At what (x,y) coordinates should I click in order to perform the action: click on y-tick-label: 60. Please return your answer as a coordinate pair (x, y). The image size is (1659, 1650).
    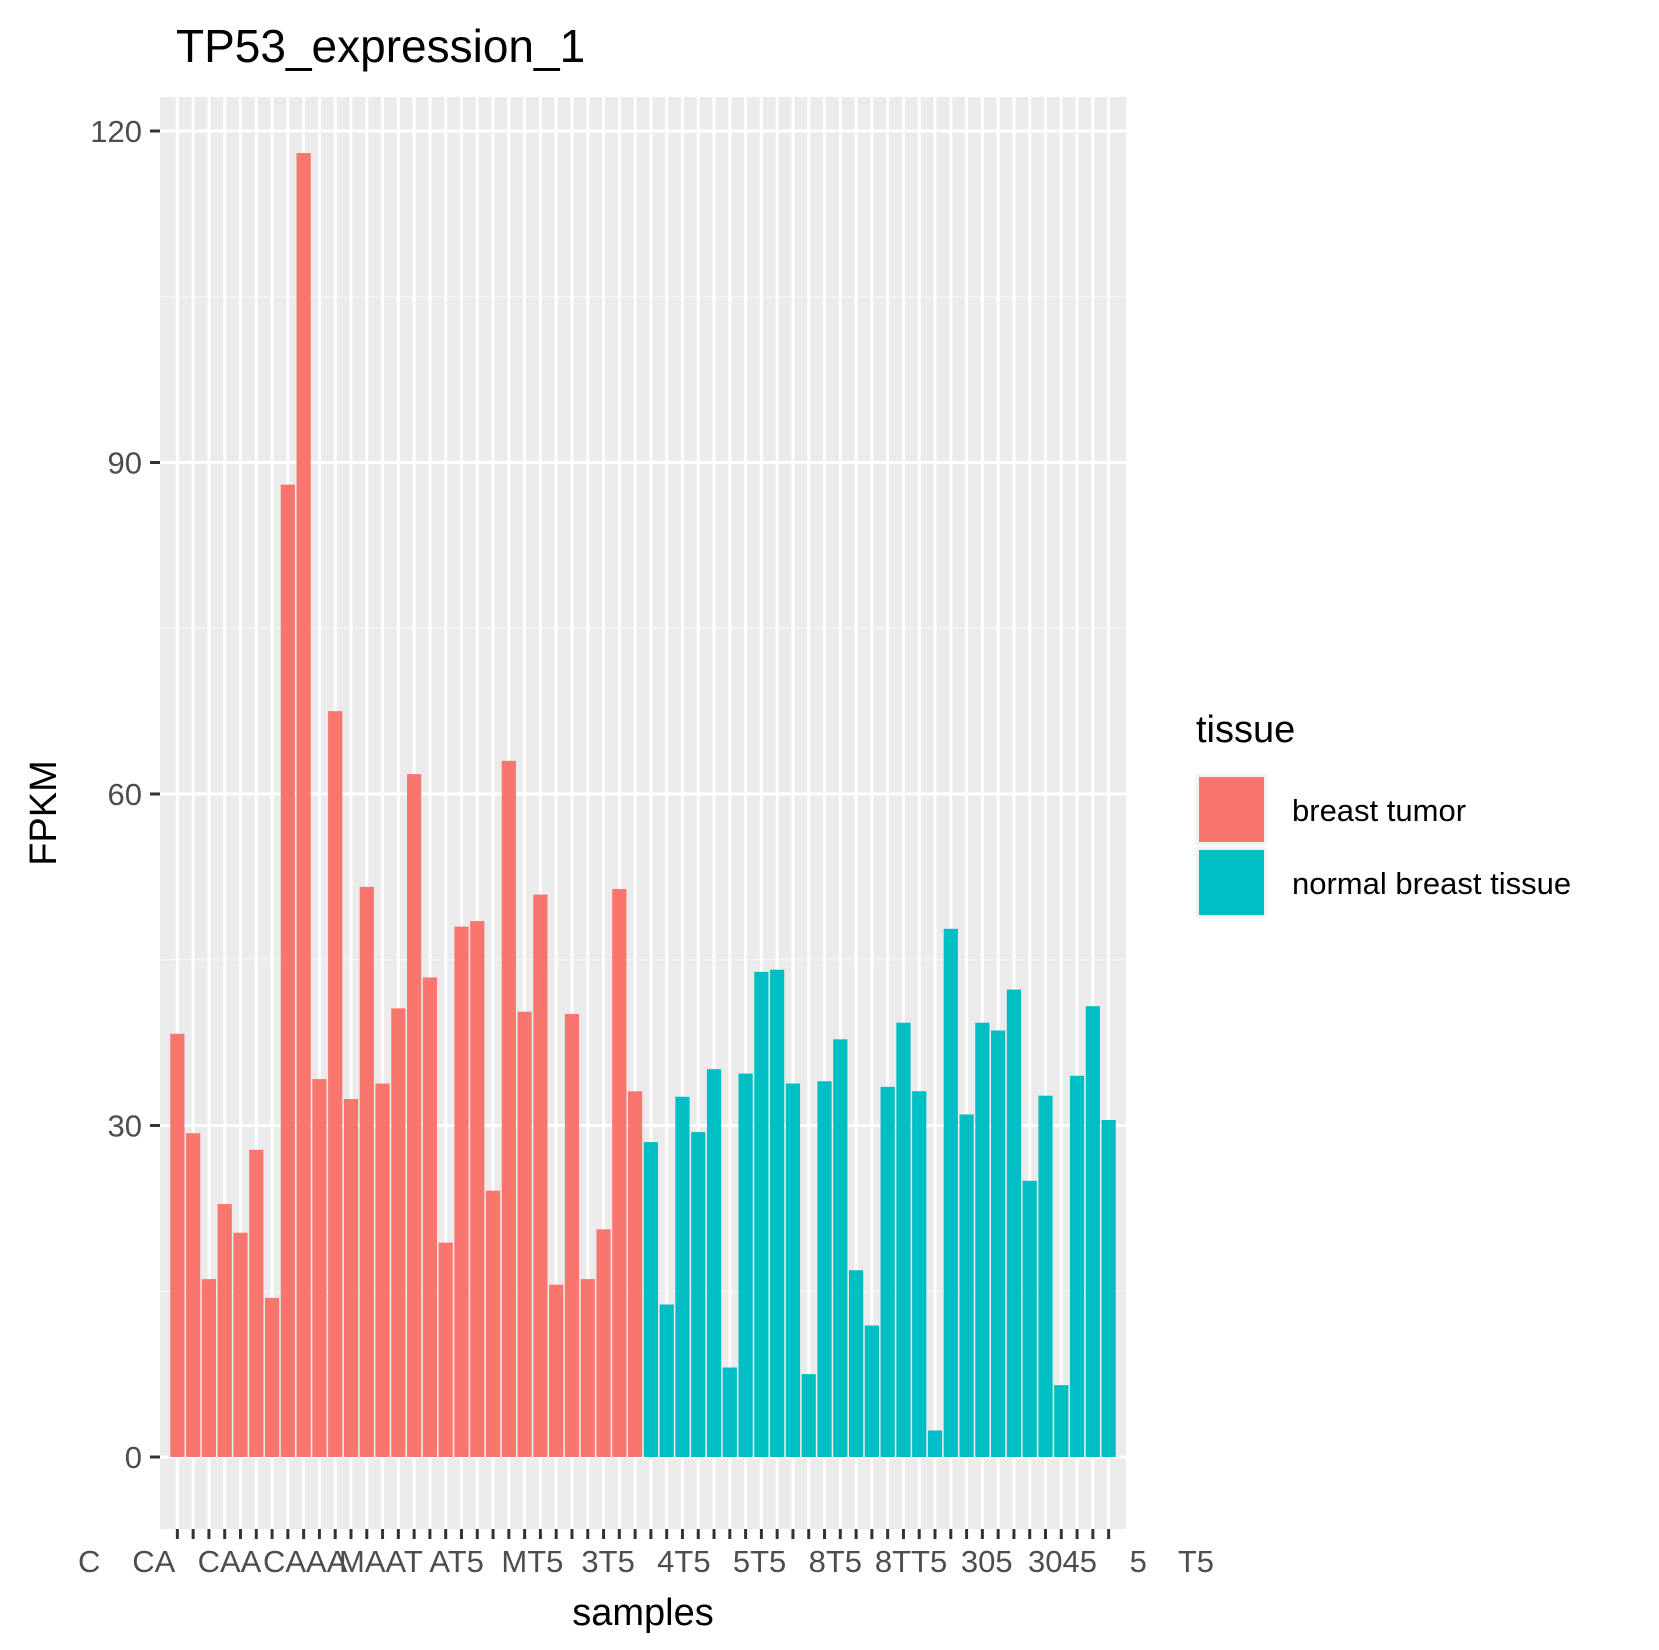
    Looking at the image, I should click on (125, 794).